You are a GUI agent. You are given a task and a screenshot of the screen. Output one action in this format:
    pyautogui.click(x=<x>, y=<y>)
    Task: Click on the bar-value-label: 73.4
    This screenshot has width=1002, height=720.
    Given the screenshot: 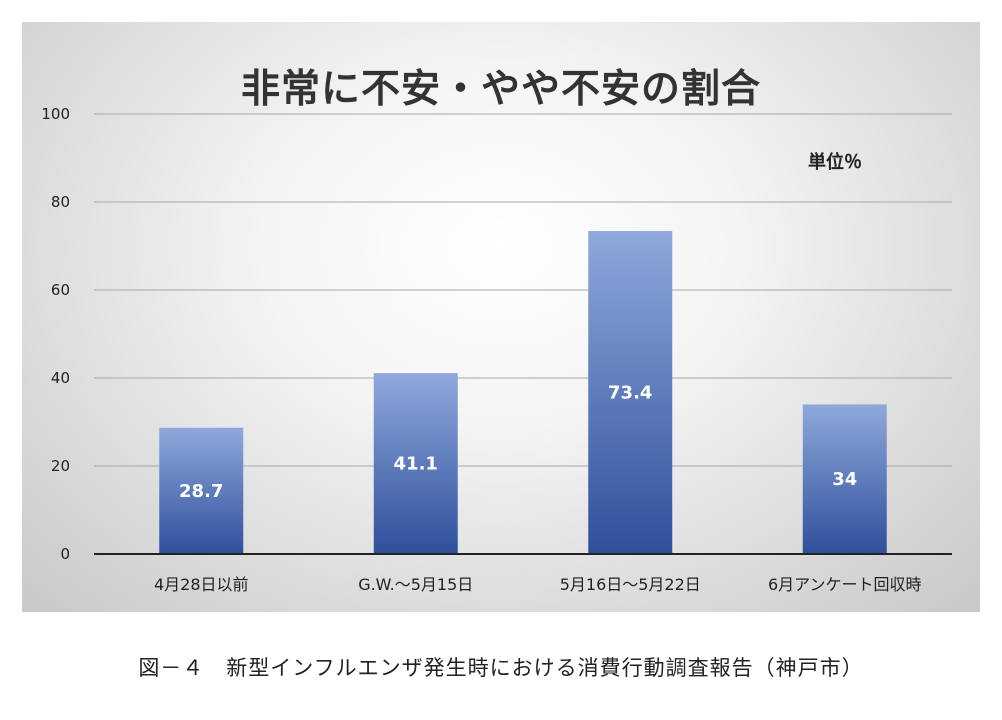 What is the action you would take?
    pyautogui.click(x=630, y=393)
    